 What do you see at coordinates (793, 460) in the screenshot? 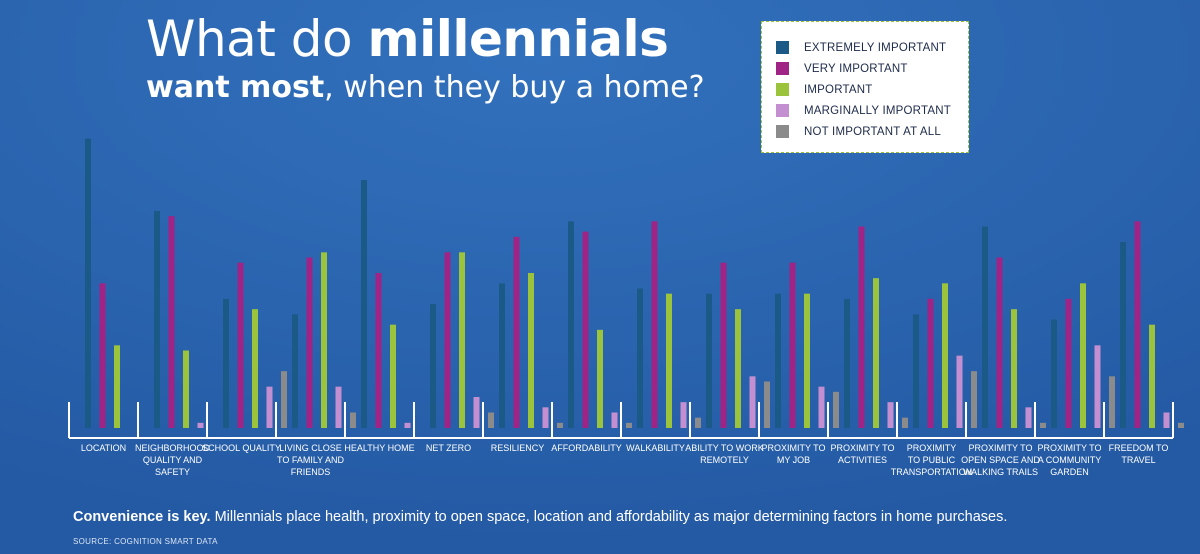
I see `category-label-line: MY JOB` at bounding box center [793, 460].